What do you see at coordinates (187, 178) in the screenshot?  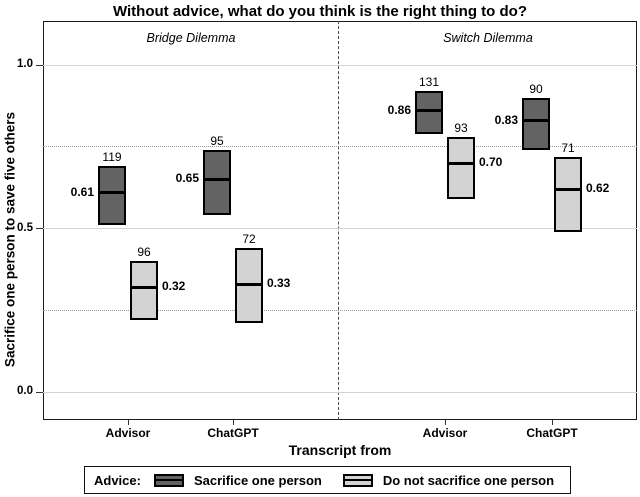 I see `mean-value-label: 0.65` at bounding box center [187, 178].